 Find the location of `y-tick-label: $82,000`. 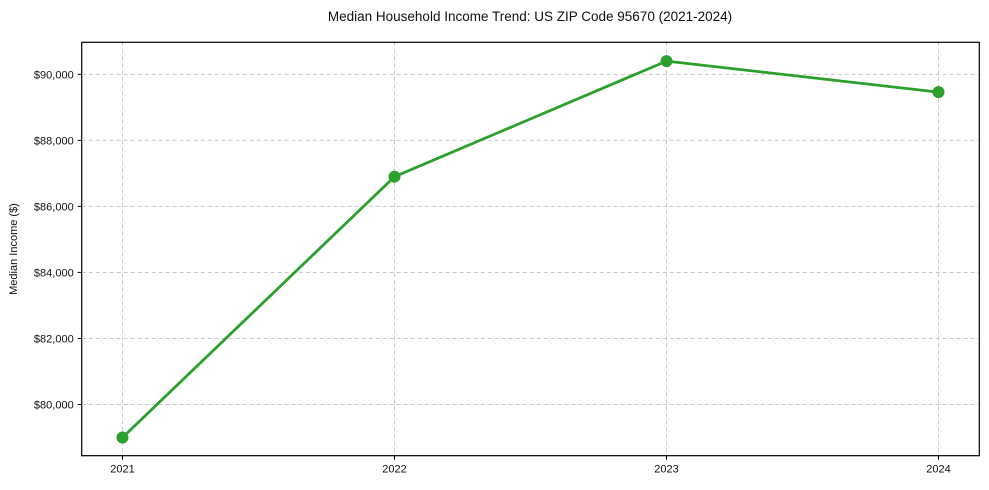

y-tick-label: $82,000 is located at coordinates (54, 339).